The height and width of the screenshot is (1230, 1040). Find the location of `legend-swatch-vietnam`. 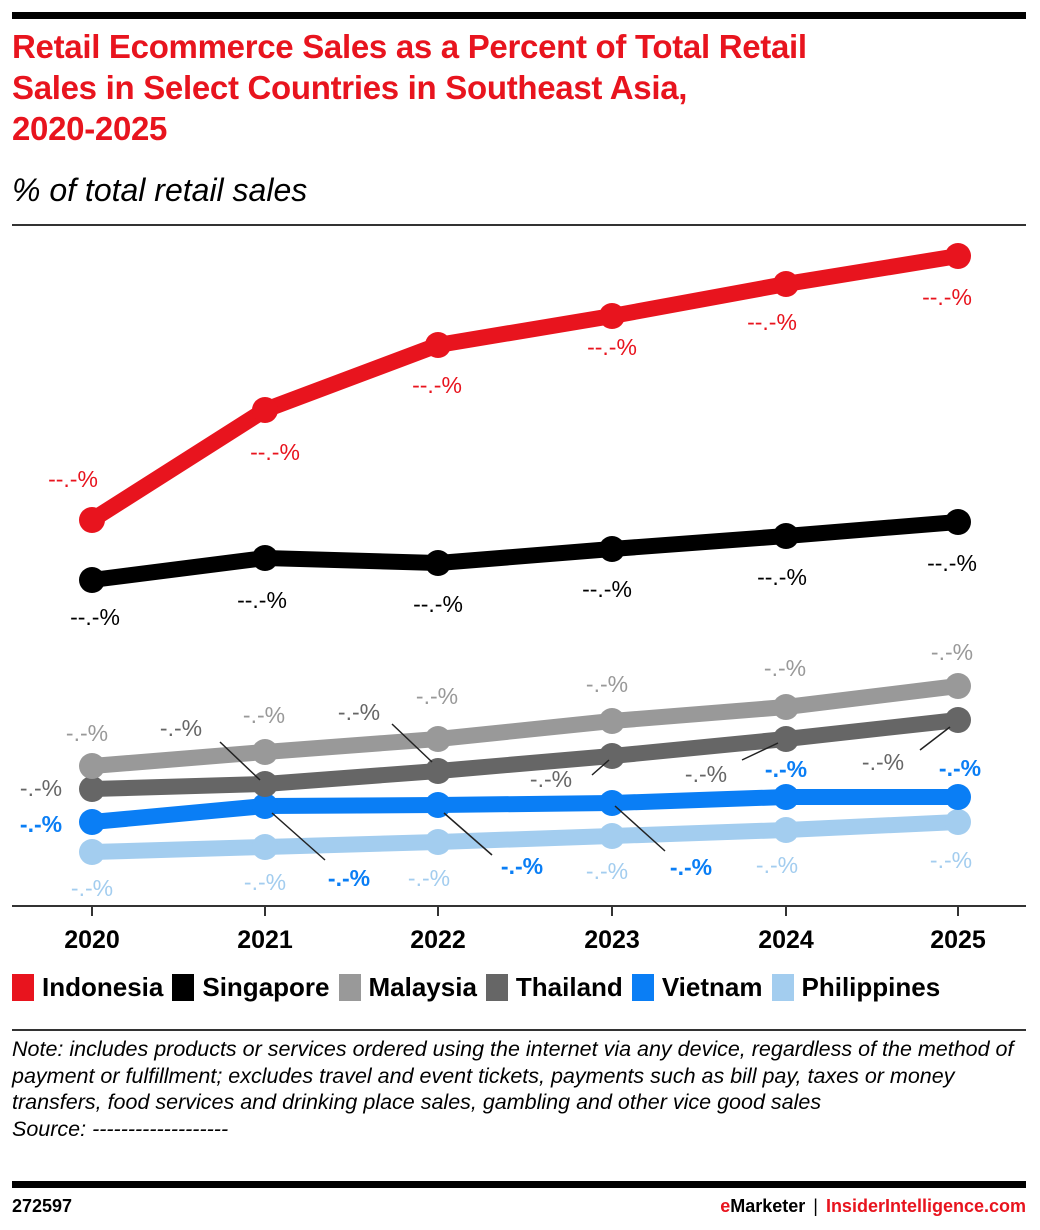

legend-swatch-vietnam is located at coordinates (642, 987).